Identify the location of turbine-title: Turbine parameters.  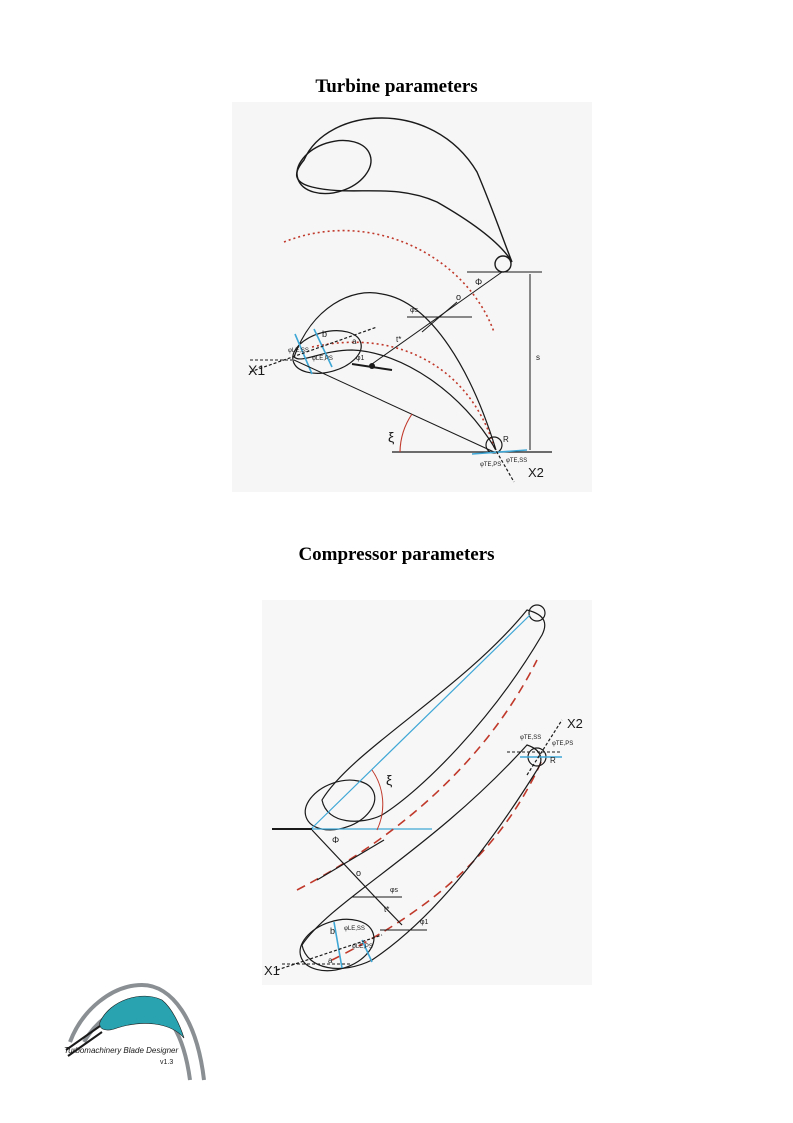
(396, 86).